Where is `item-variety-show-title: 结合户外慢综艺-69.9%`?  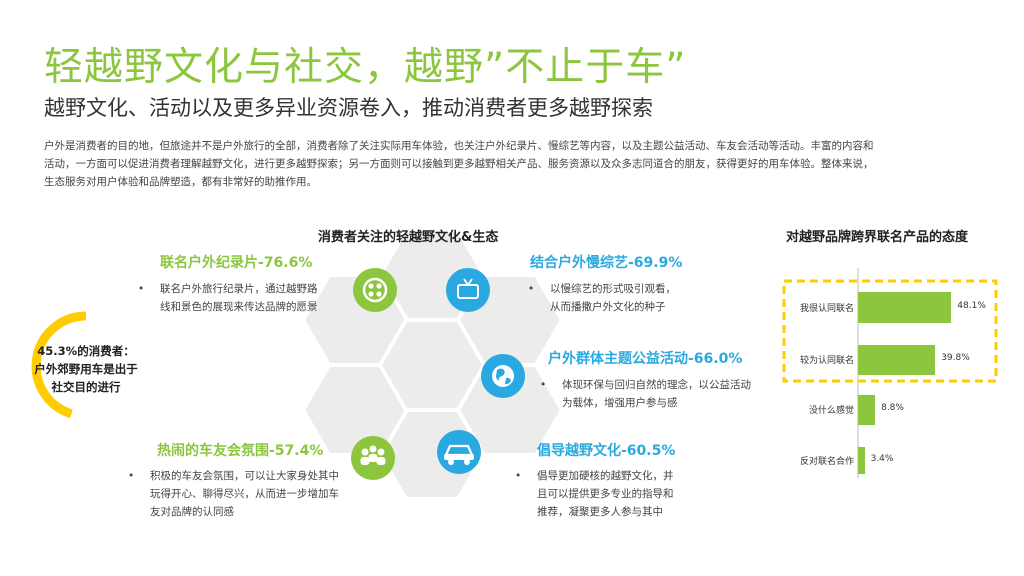
item-variety-show-title: 结合户外慢综艺-69.9% is located at coordinates (606, 263).